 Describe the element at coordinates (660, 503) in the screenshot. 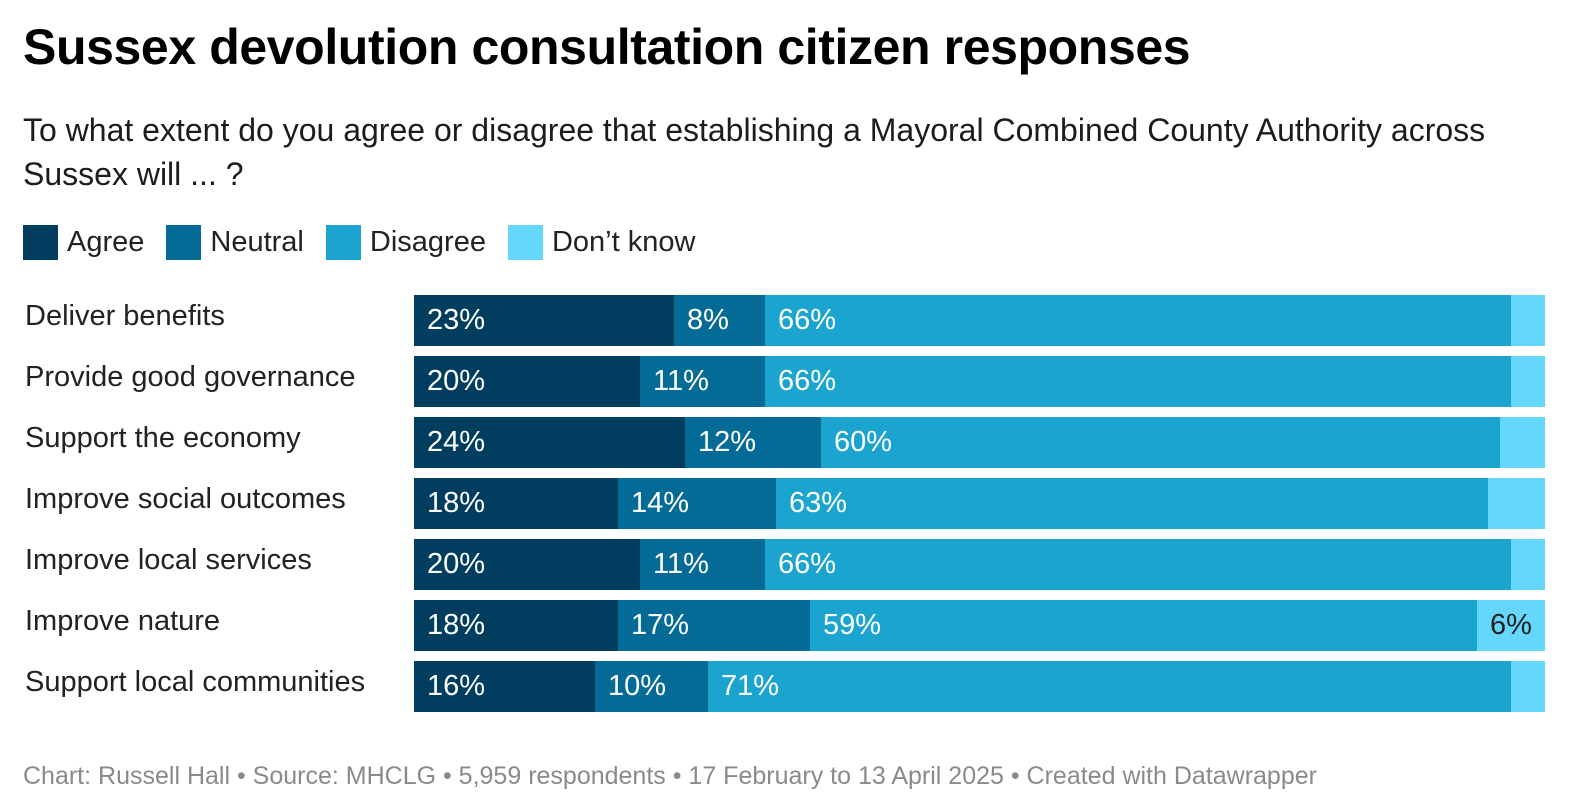

I see `data-label: 14%` at that location.